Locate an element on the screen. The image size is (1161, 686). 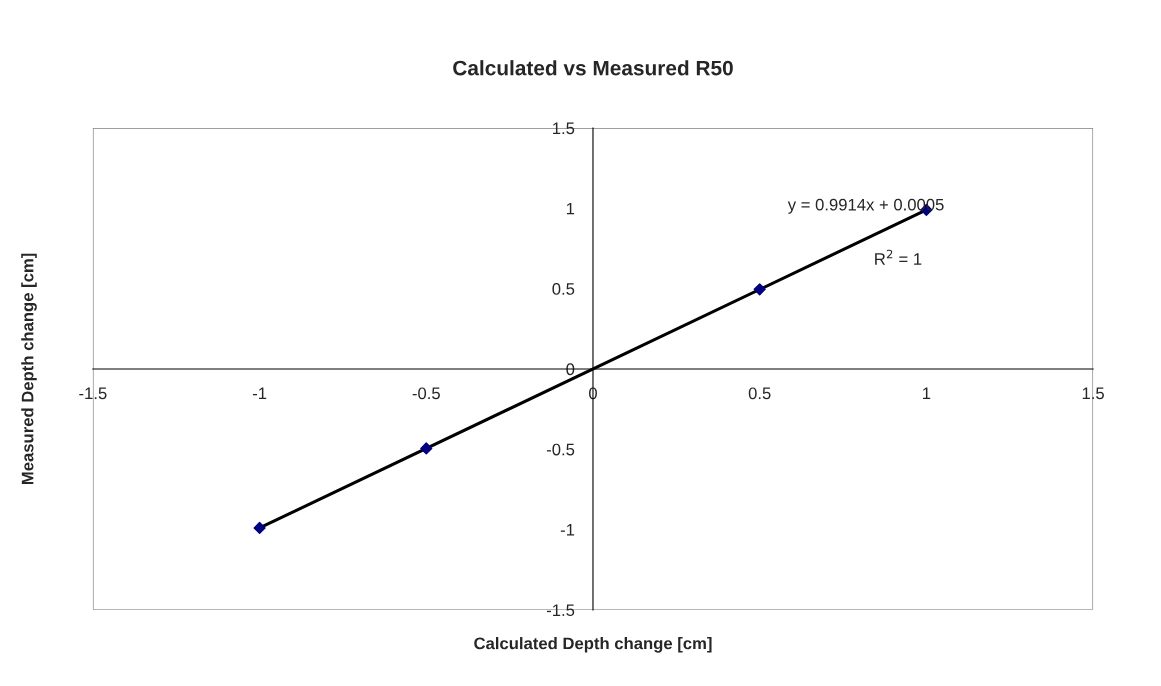
x-tick-label: 1.5 is located at coordinates (1093, 393).